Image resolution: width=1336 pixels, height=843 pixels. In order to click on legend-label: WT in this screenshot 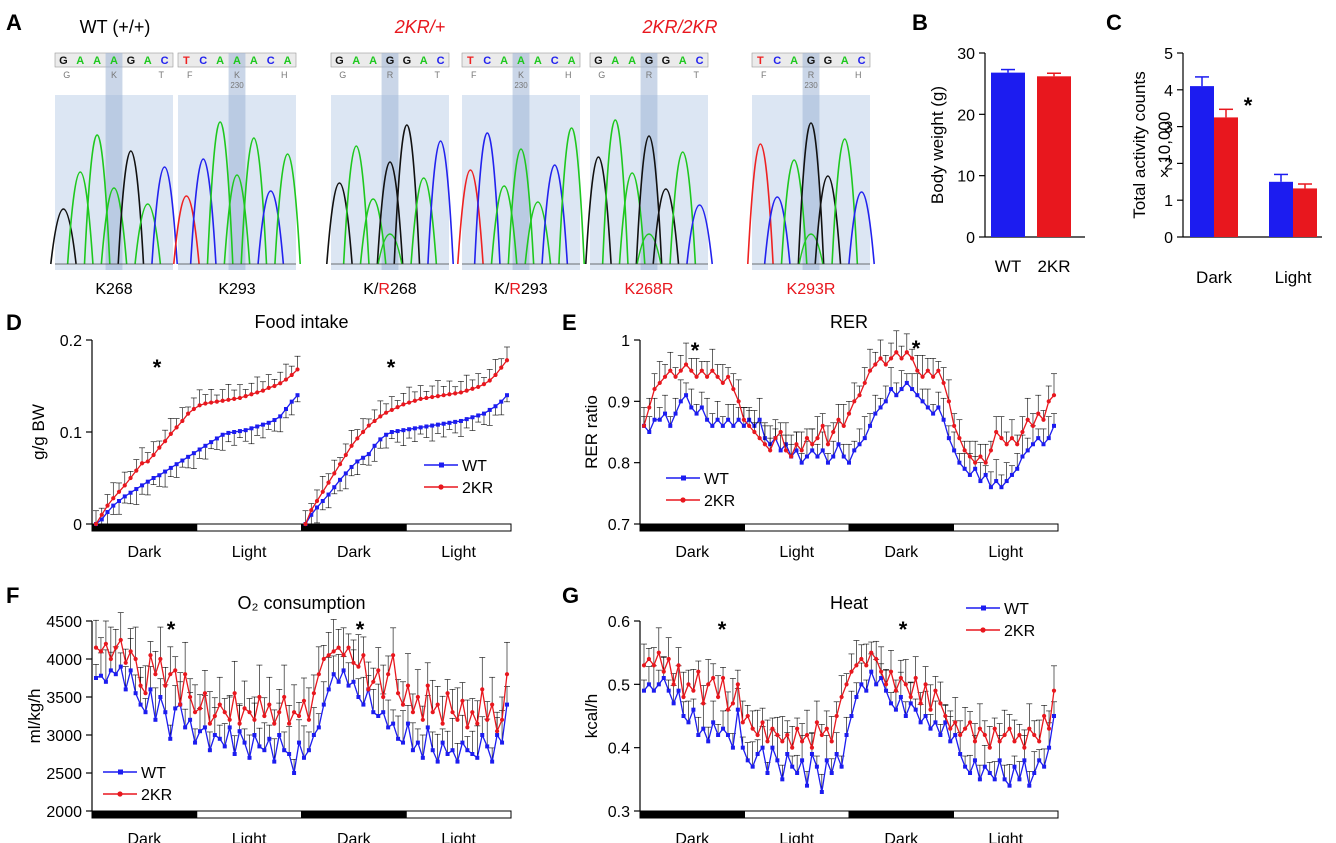, I will do `click(153, 773)`.